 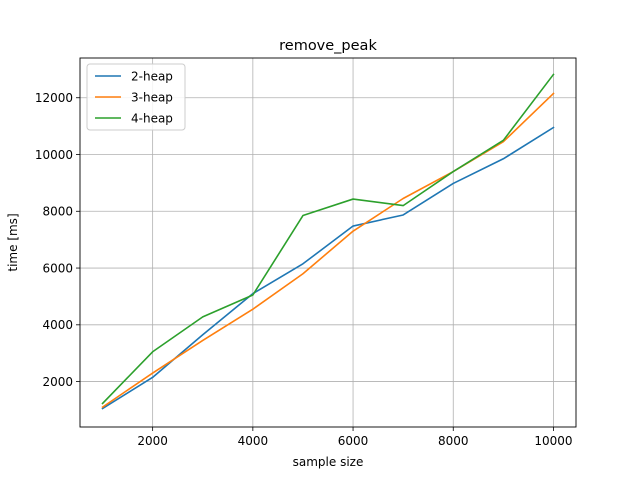 I want to click on y-tick-label: 6000, so click(x=57, y=268).